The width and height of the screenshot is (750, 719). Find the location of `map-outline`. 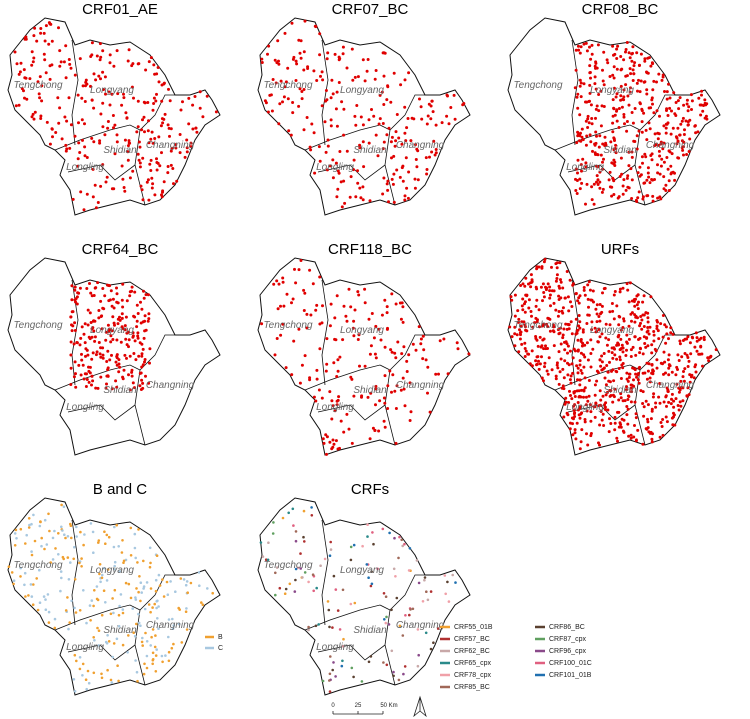

map-outline is located at coordinates (114, 356).